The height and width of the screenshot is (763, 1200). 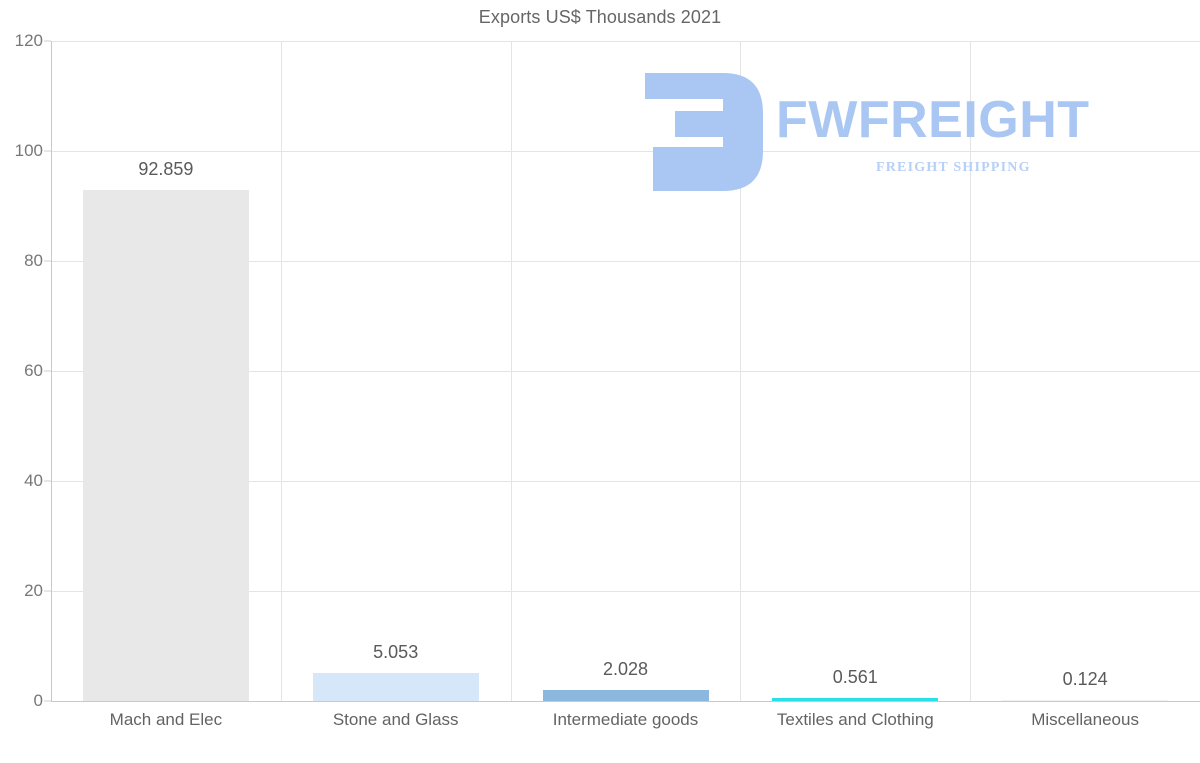 What do you see at coordinates (600, 17) in the screenshot?
I see `chart-title: Exports US$ Thousands 2021` at bounding box center [600, 17].